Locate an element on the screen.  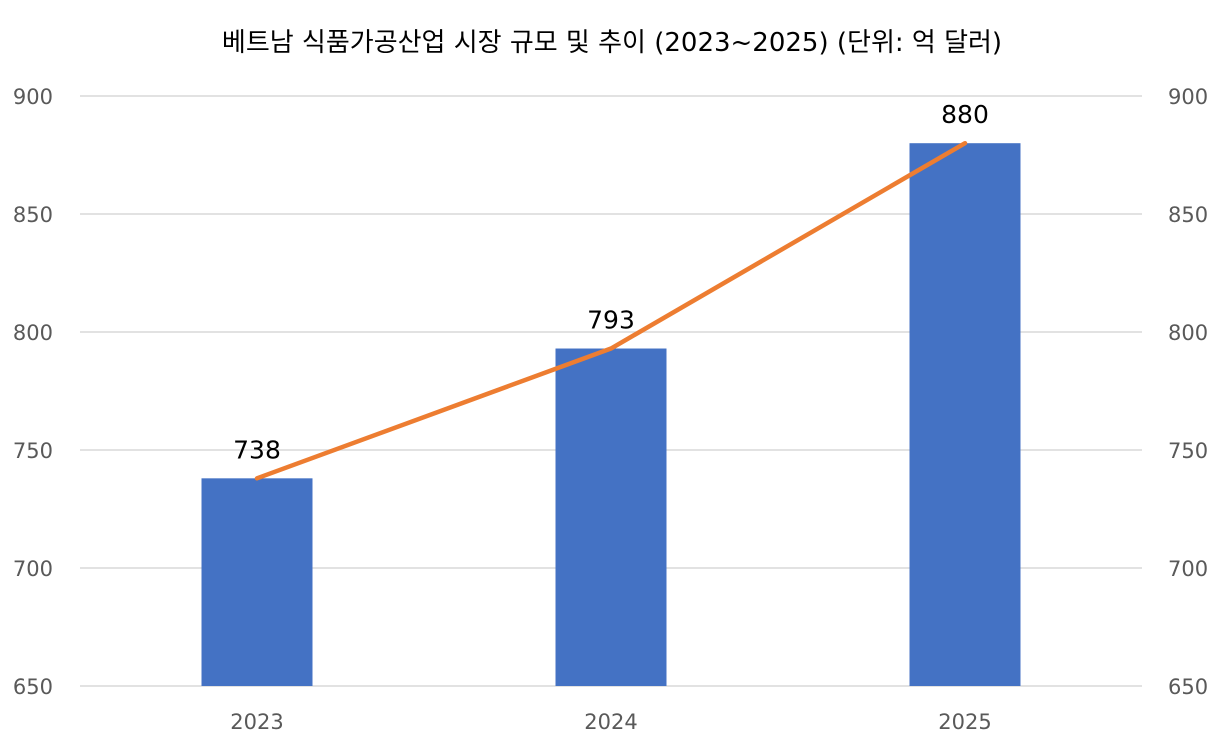
y-axis-right: 650 700 750 800 850 900 is located at coordinates (1188, 392).